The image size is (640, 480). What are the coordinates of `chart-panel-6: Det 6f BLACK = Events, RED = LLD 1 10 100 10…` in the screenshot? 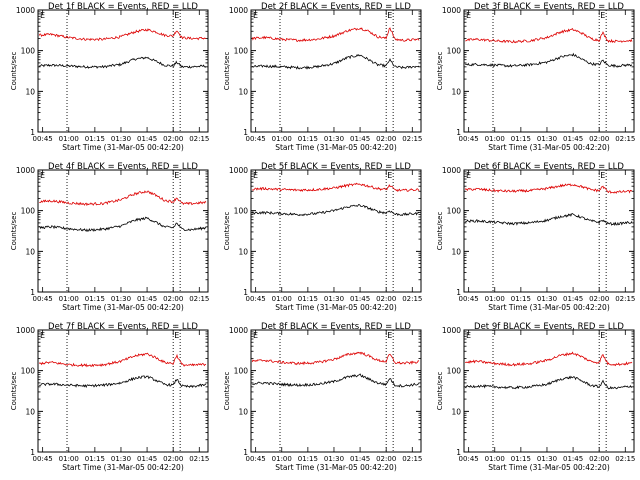 It's located at (535, 237).